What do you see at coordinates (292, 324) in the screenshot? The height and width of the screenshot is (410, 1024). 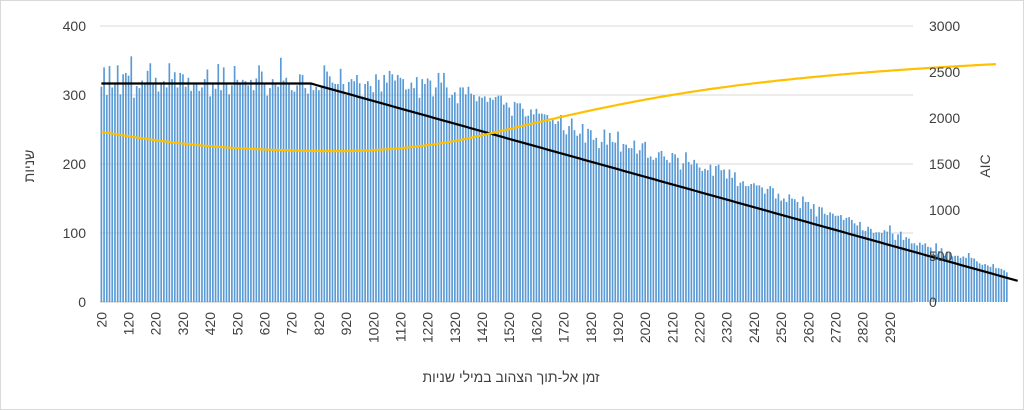 I see `x-tick-label: 720` at bounding box center [292, 324].